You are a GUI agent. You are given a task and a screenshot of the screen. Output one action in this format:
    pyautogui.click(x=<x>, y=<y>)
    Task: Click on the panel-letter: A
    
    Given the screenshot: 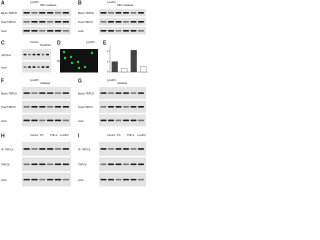 What is the action you would take?
    pyautogui.click(x=3, y=3)
    